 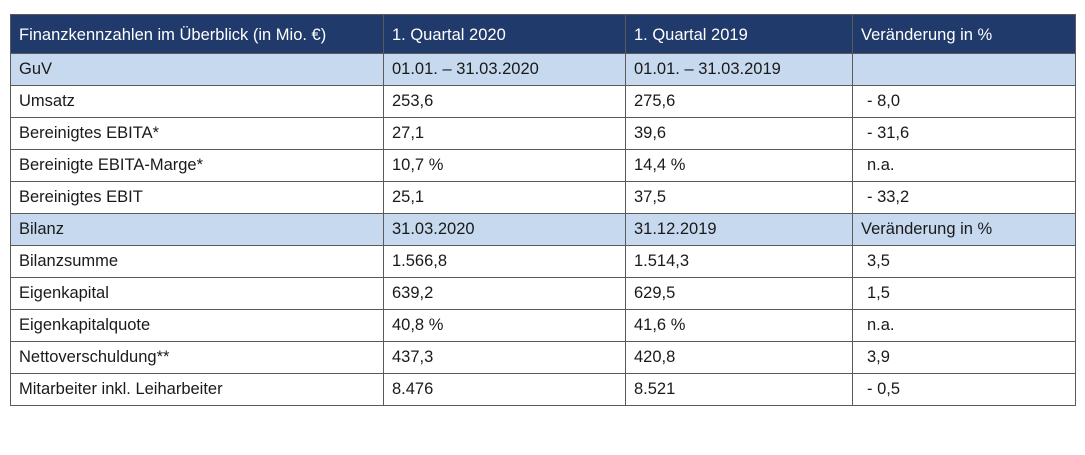 I want to click on change-cell, so click(x=964, y=69).